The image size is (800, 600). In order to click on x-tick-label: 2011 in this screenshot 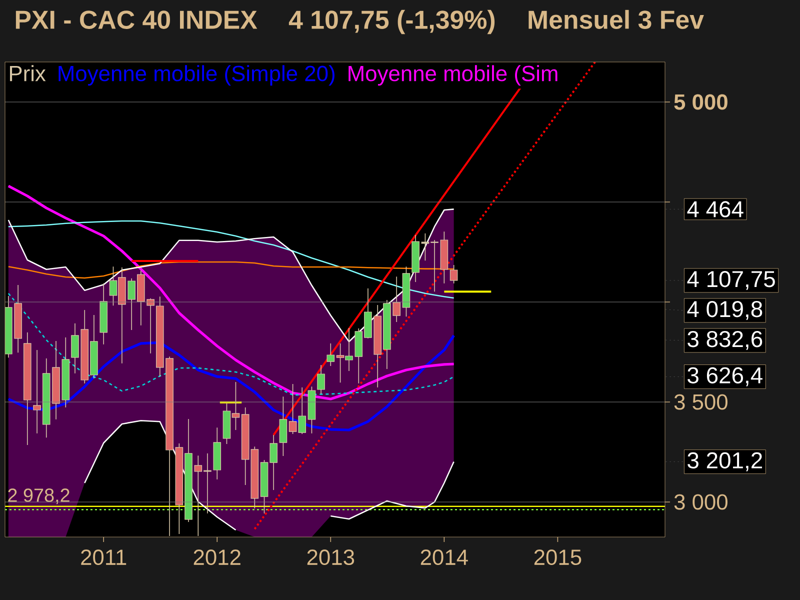, I will do `click(103, 558)`.